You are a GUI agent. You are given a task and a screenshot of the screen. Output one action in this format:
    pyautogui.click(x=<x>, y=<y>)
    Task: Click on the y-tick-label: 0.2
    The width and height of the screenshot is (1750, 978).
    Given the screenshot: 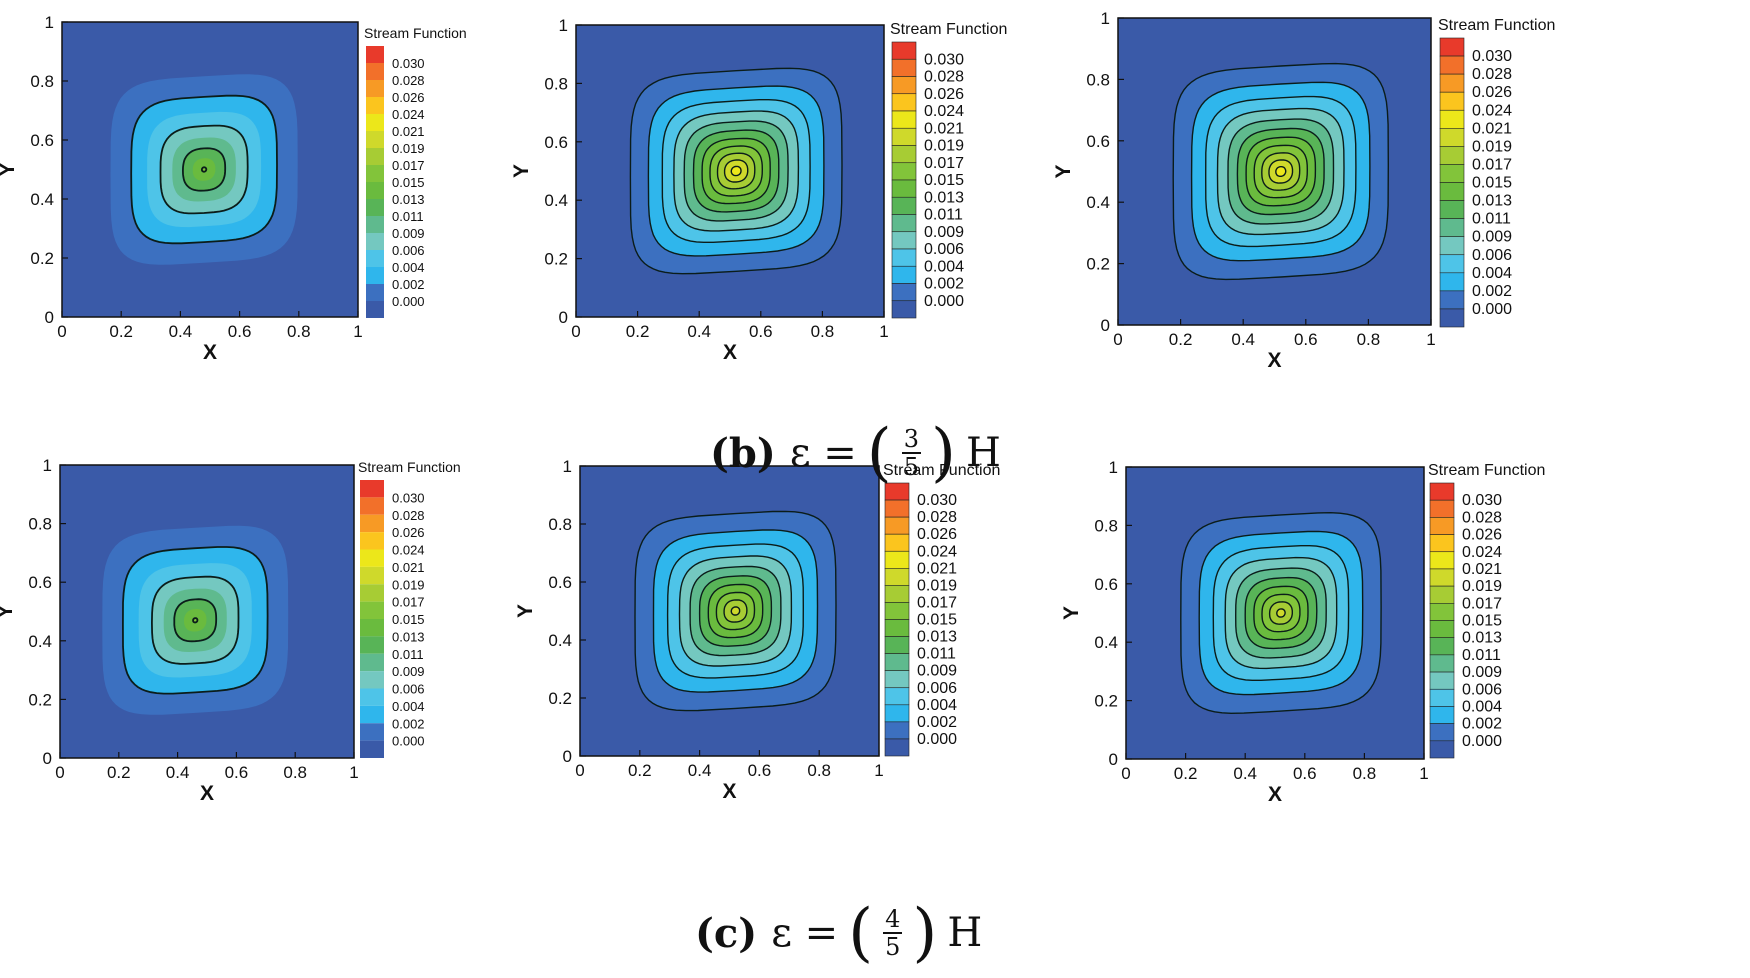 What is the action you would take?
    pyautogui.click(x=560, y=698)
    